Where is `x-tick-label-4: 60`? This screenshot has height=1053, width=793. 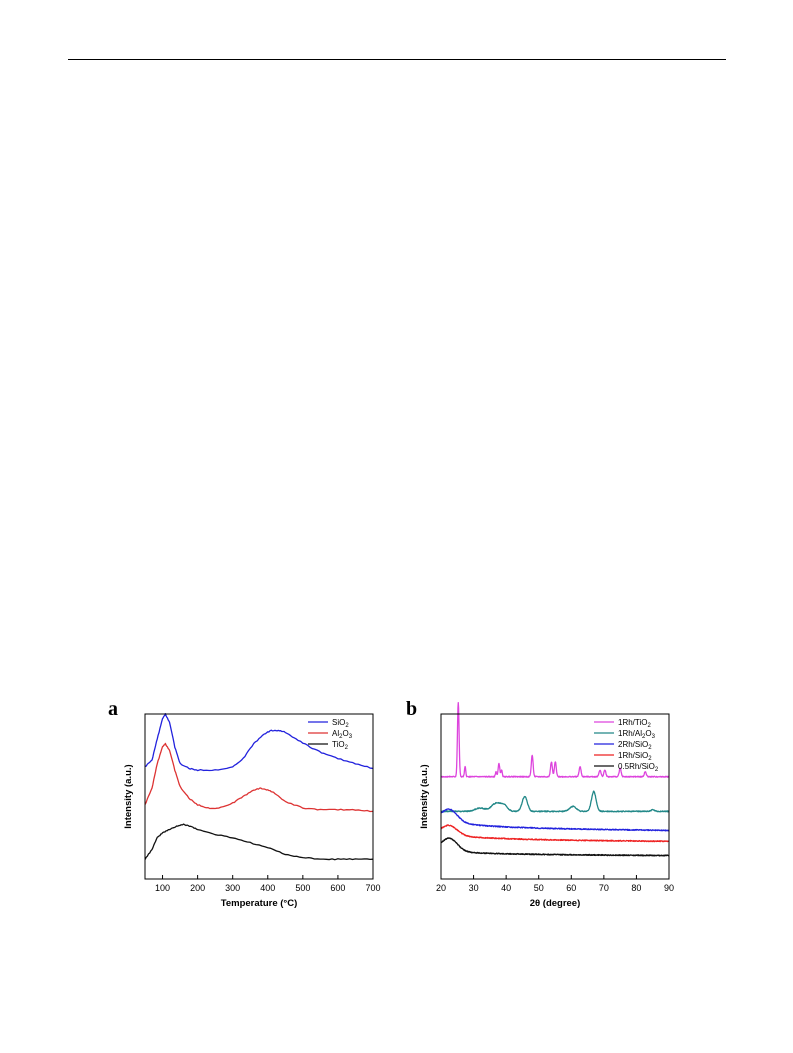 x-tick-label-4: 60 is located at coordinates (571, 888).